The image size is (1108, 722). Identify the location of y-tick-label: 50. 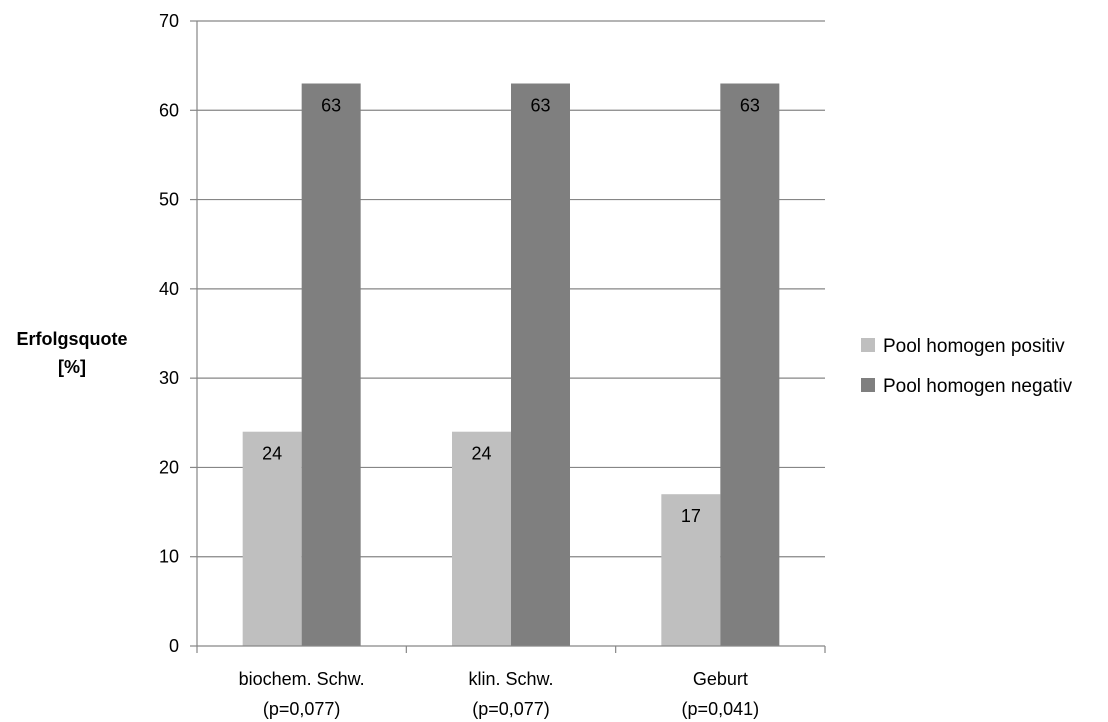
(169, 200).